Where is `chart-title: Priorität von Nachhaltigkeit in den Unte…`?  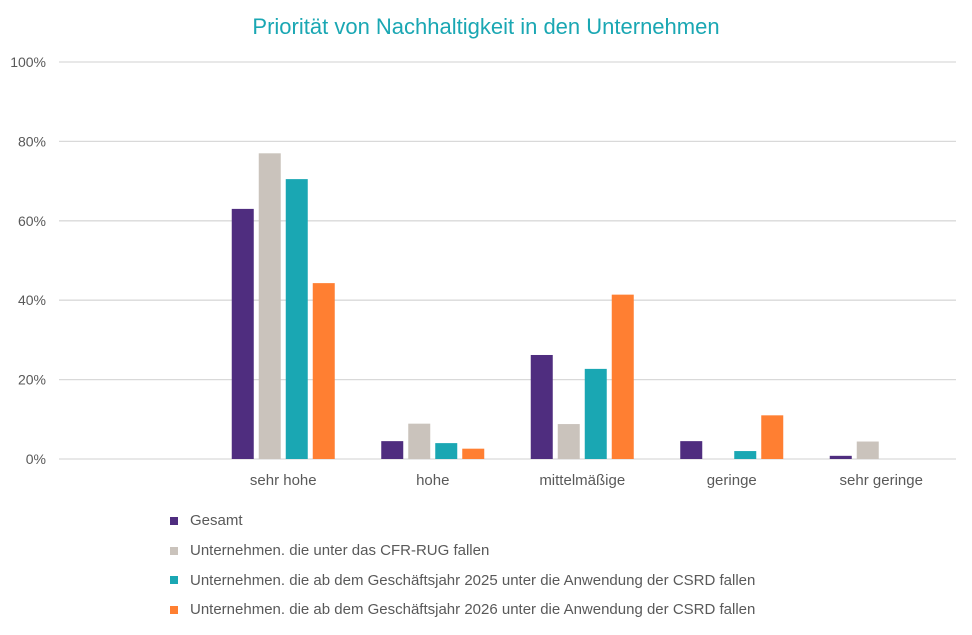
chart-title: Priorität von Nachhaltigkeit in den Unte… is located at coordinates (486, 26).